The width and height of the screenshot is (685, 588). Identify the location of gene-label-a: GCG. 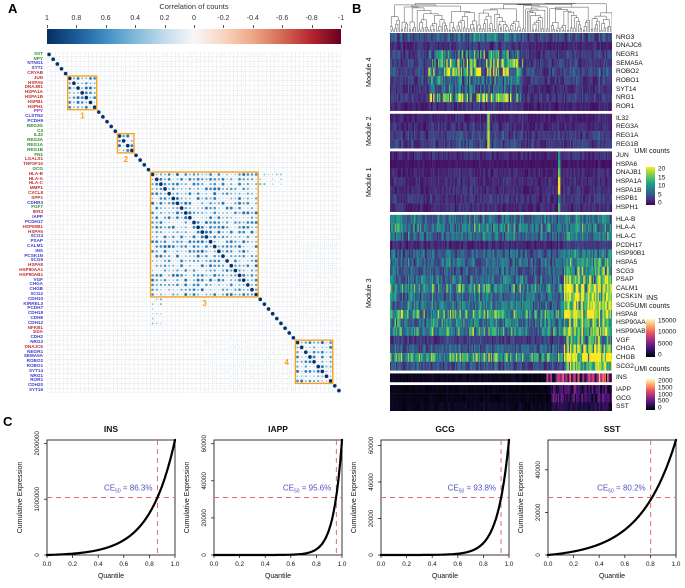
(37, 169).